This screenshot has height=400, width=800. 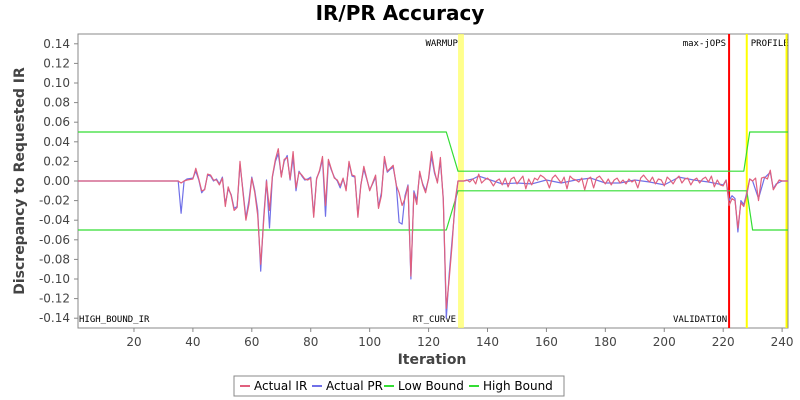 I want to click on legend-entry: Actual PR, so click(x=354, y=386).